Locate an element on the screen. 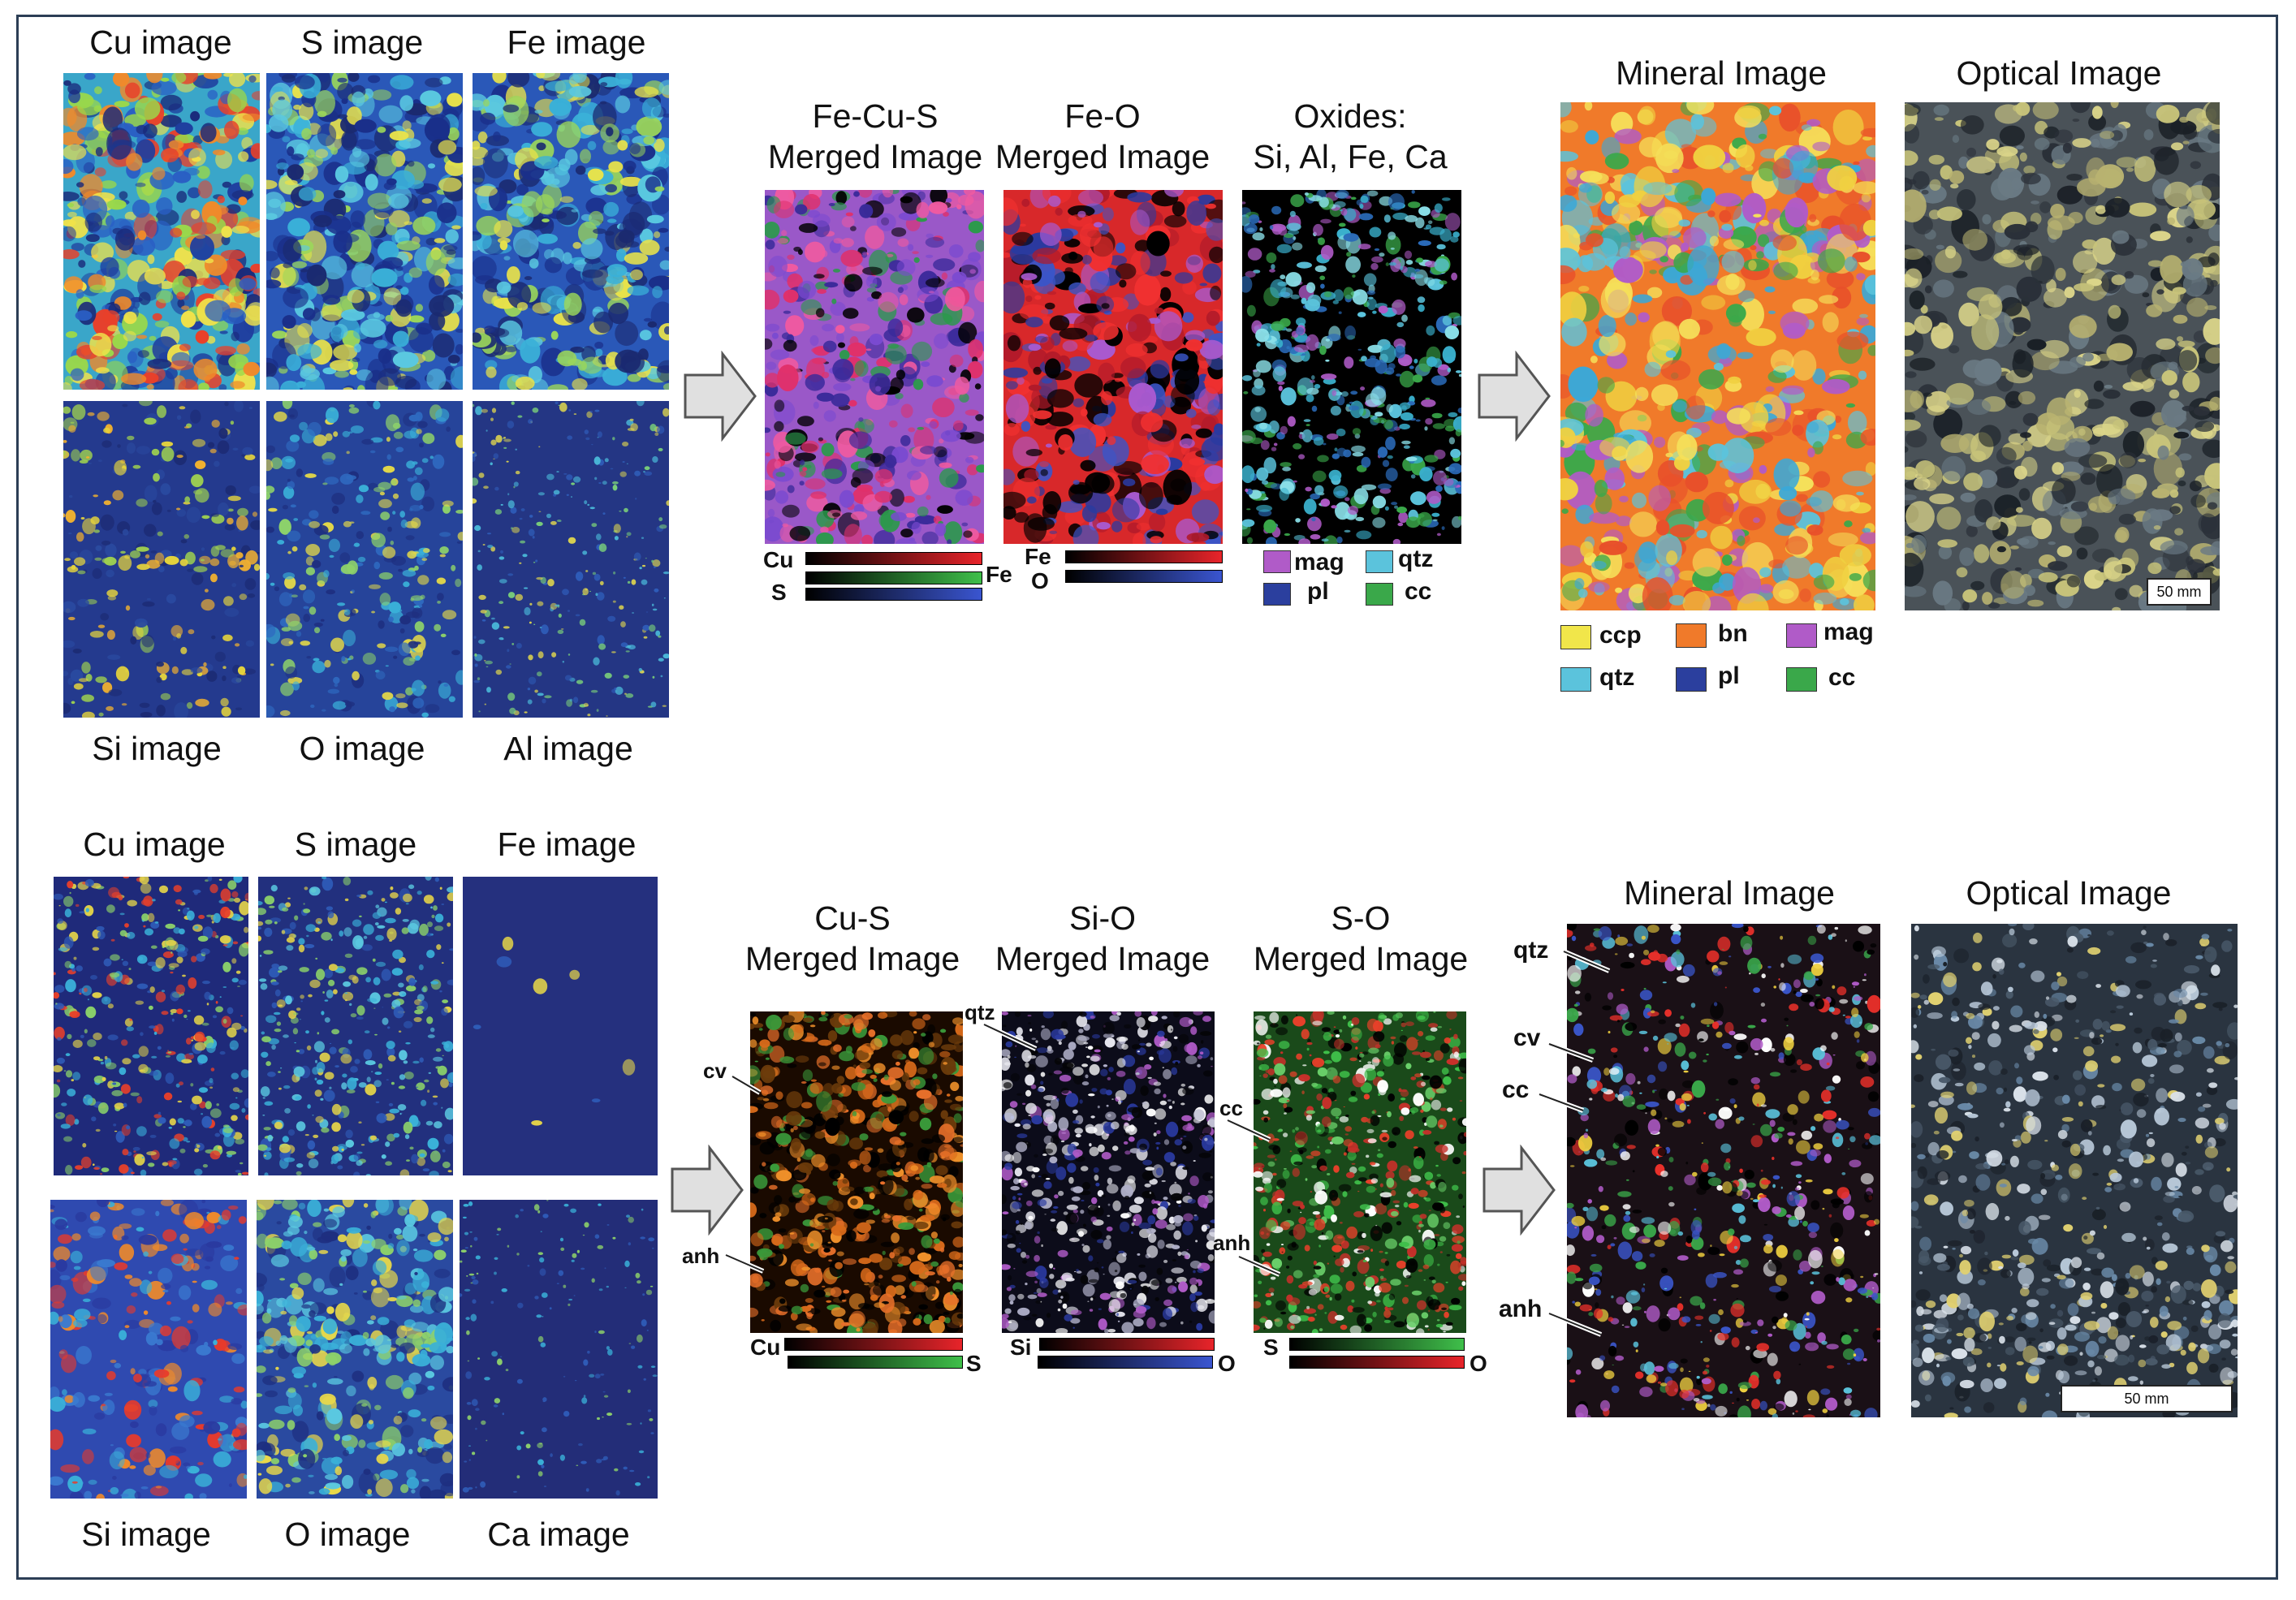 Image resolution: width=2296 pixels, height=1600 pixels. top-fe-map is located at coordinates (571, 231).